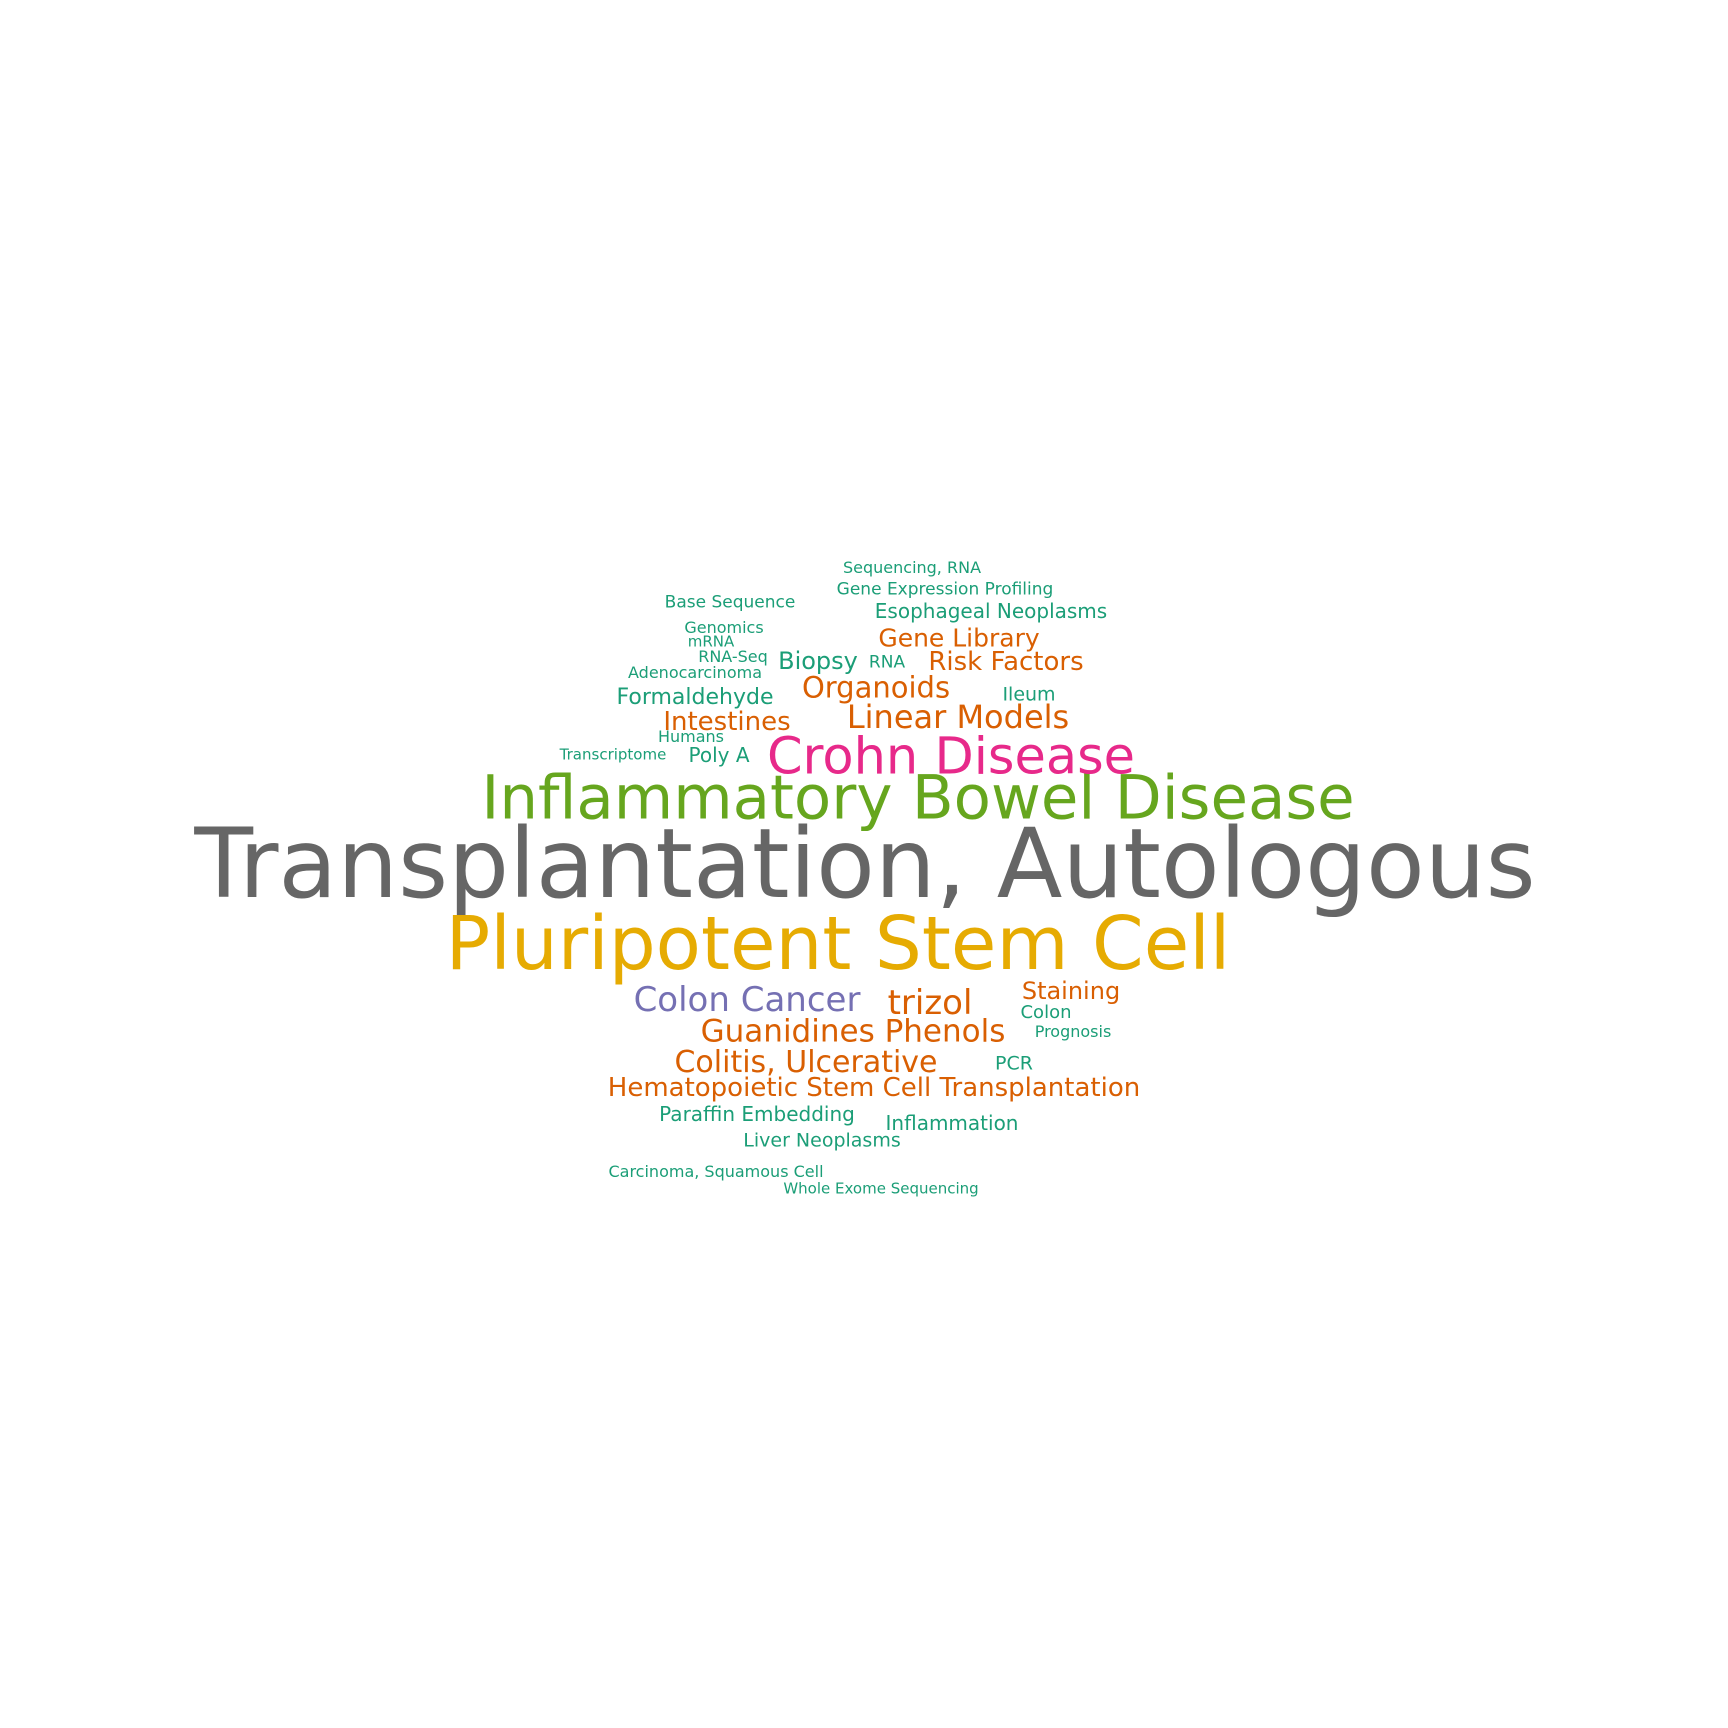 The height and width of the screenshot is (1728, 1728). Describe the element at coordinates (951, 757) in the screenshot. I see `cloud-word: Crohn Disease` at that location.